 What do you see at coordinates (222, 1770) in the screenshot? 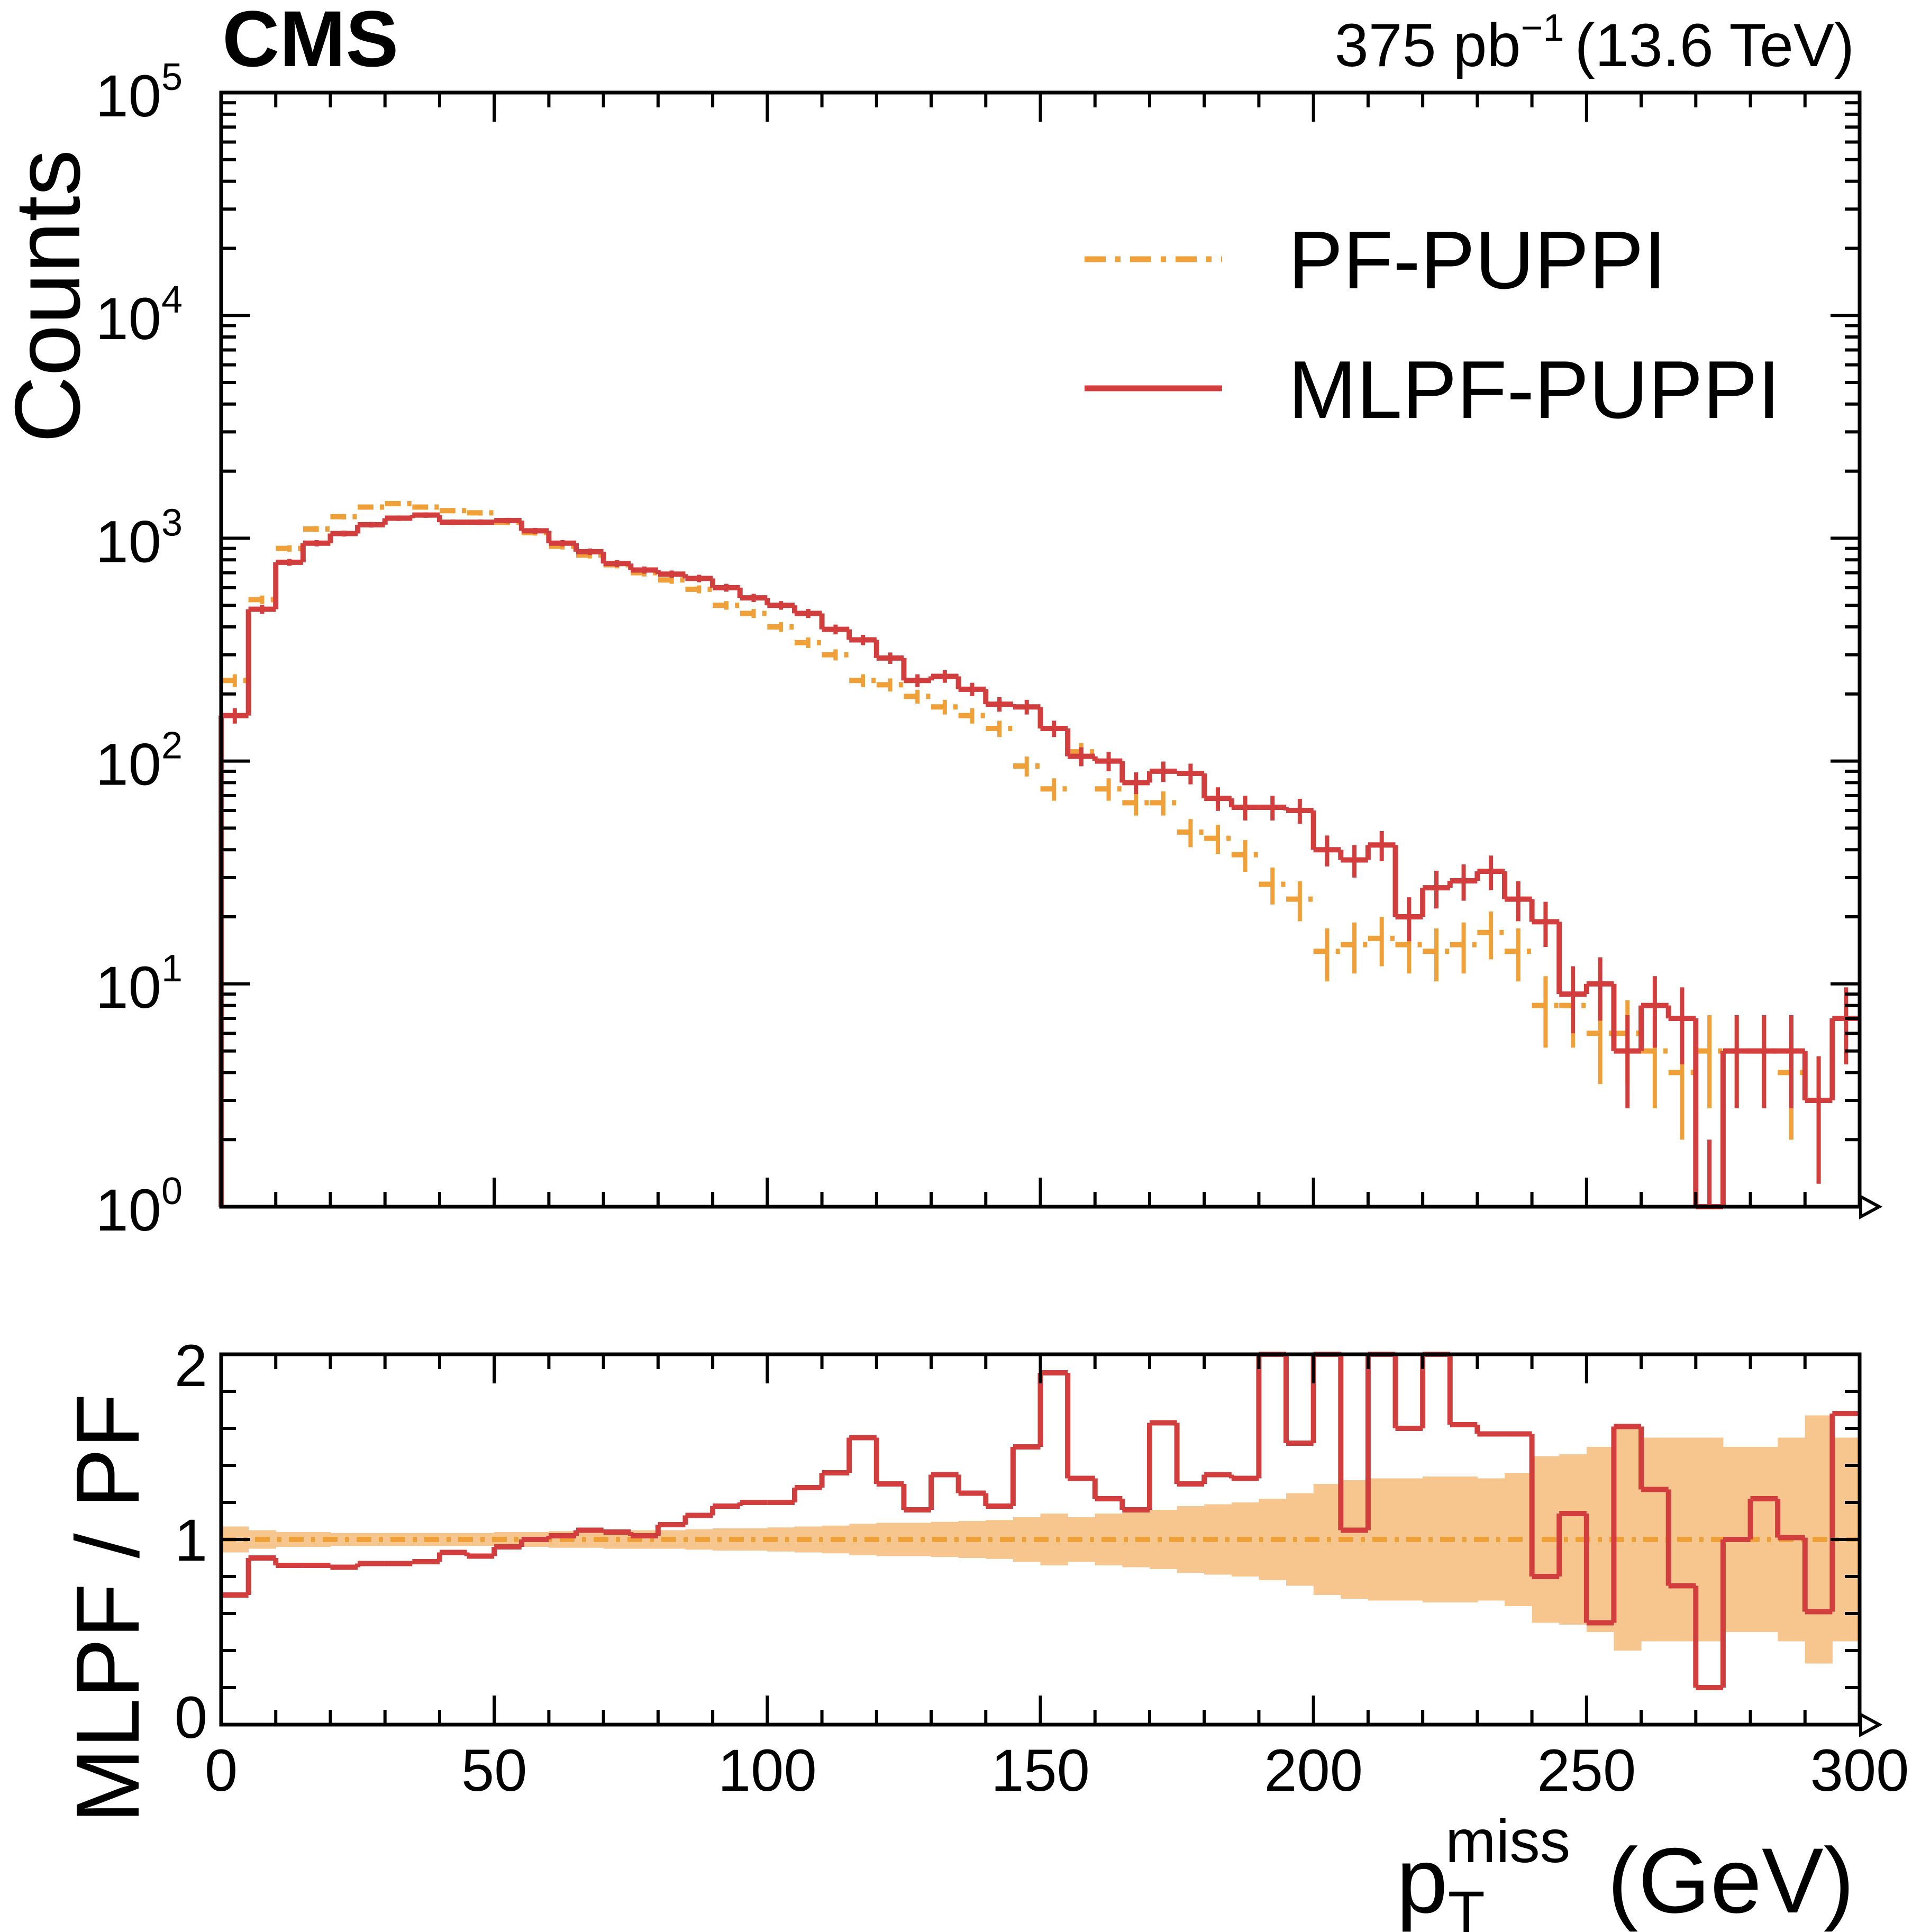
I see `xtick-label: 0` at bounding box center [222, 1770].